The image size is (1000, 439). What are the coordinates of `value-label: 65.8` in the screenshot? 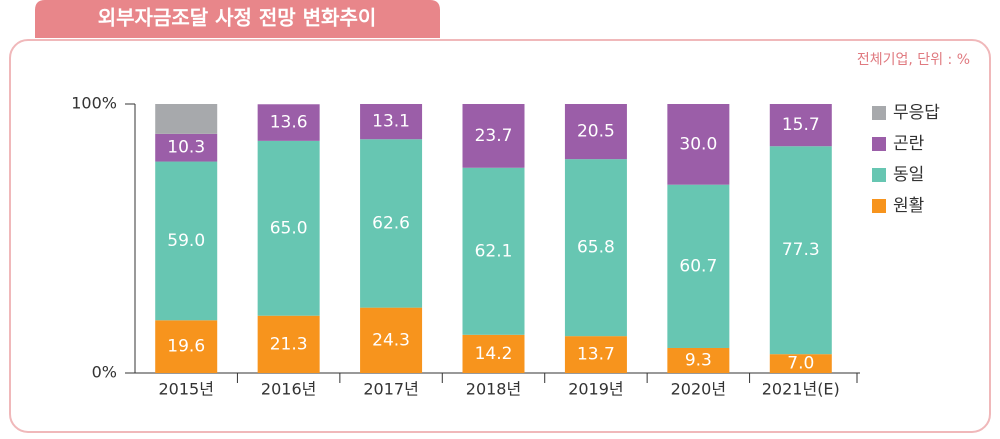 It's located at (596, 248).